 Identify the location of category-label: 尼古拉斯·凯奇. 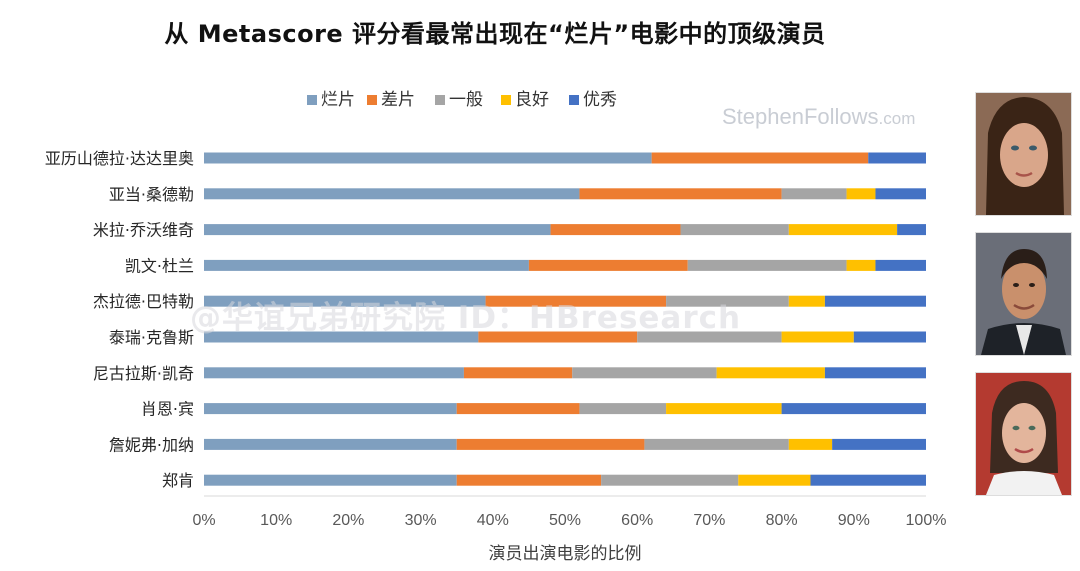
(143, 373).